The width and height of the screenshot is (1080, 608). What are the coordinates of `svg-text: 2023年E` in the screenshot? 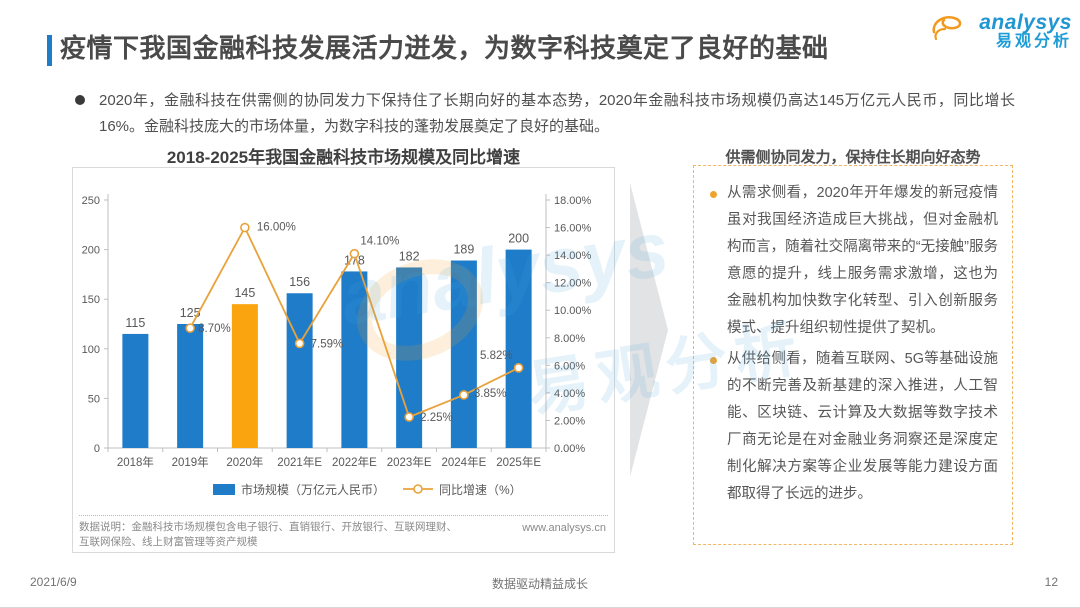 It's located at (409, 462).